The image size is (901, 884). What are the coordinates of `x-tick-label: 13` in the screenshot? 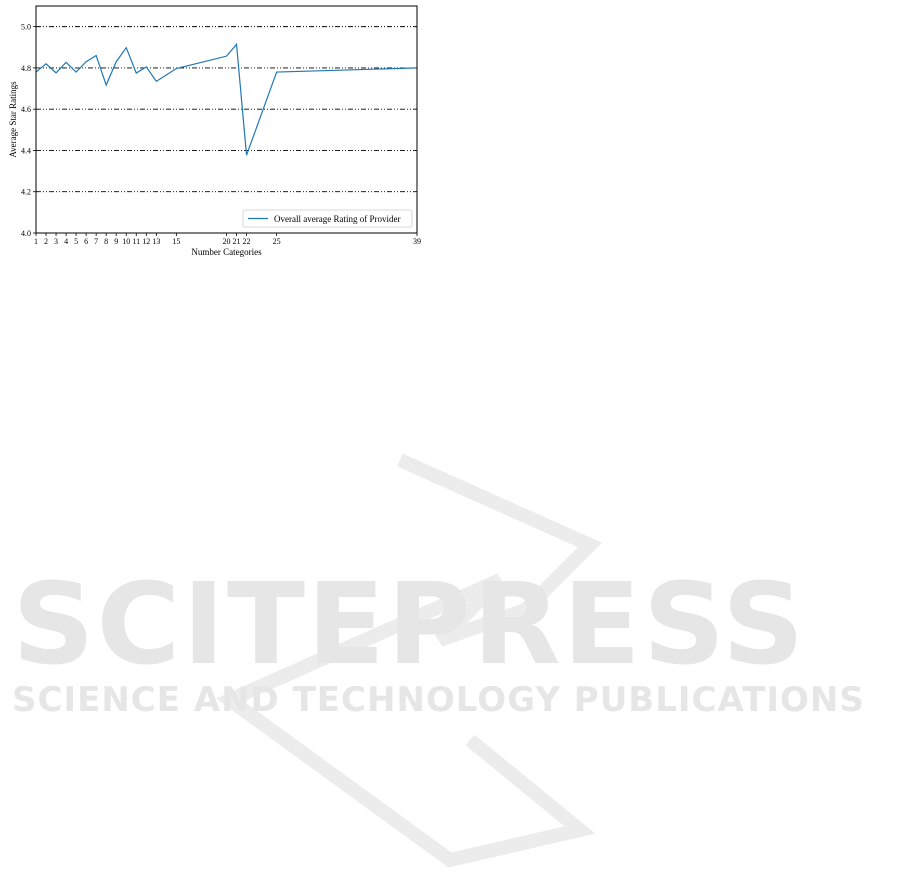 It's located at (156, 241).